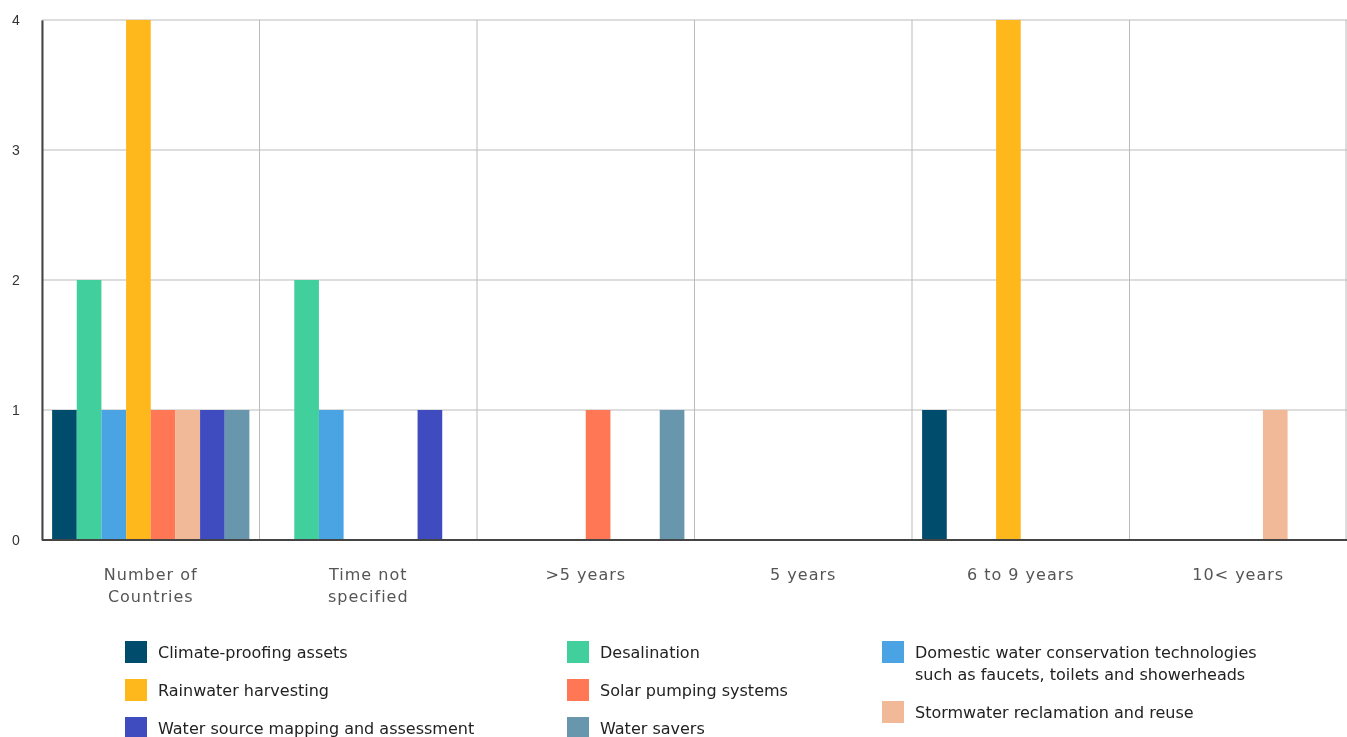  Describe the element at coordinates (1238, 574) in the screenshot. I see `x-tick-label: 10< years` at that location.